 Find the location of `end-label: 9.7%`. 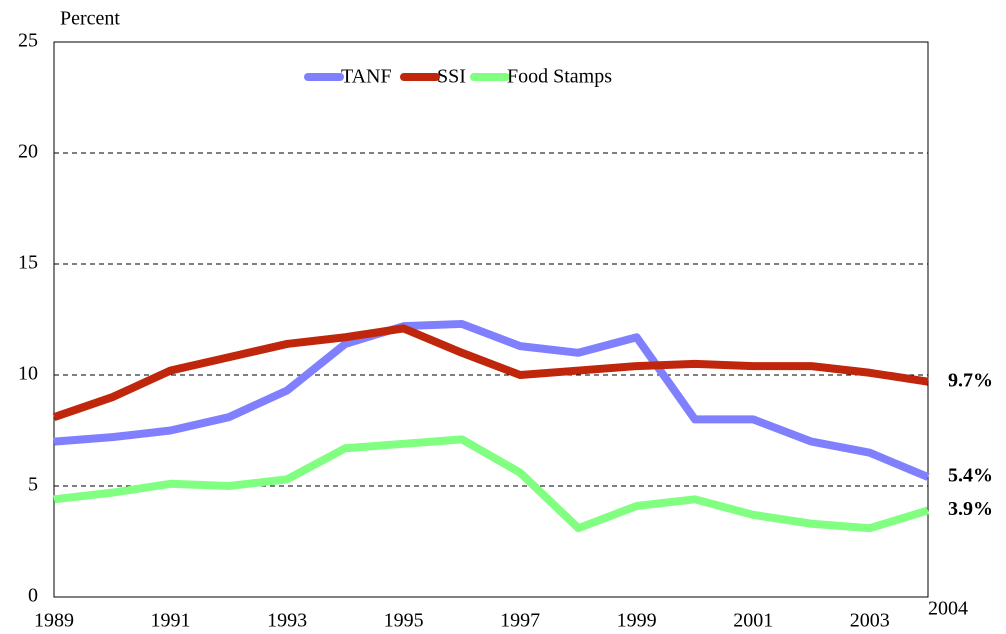

end-label: 9.7% is located at coordinates (970, 380).